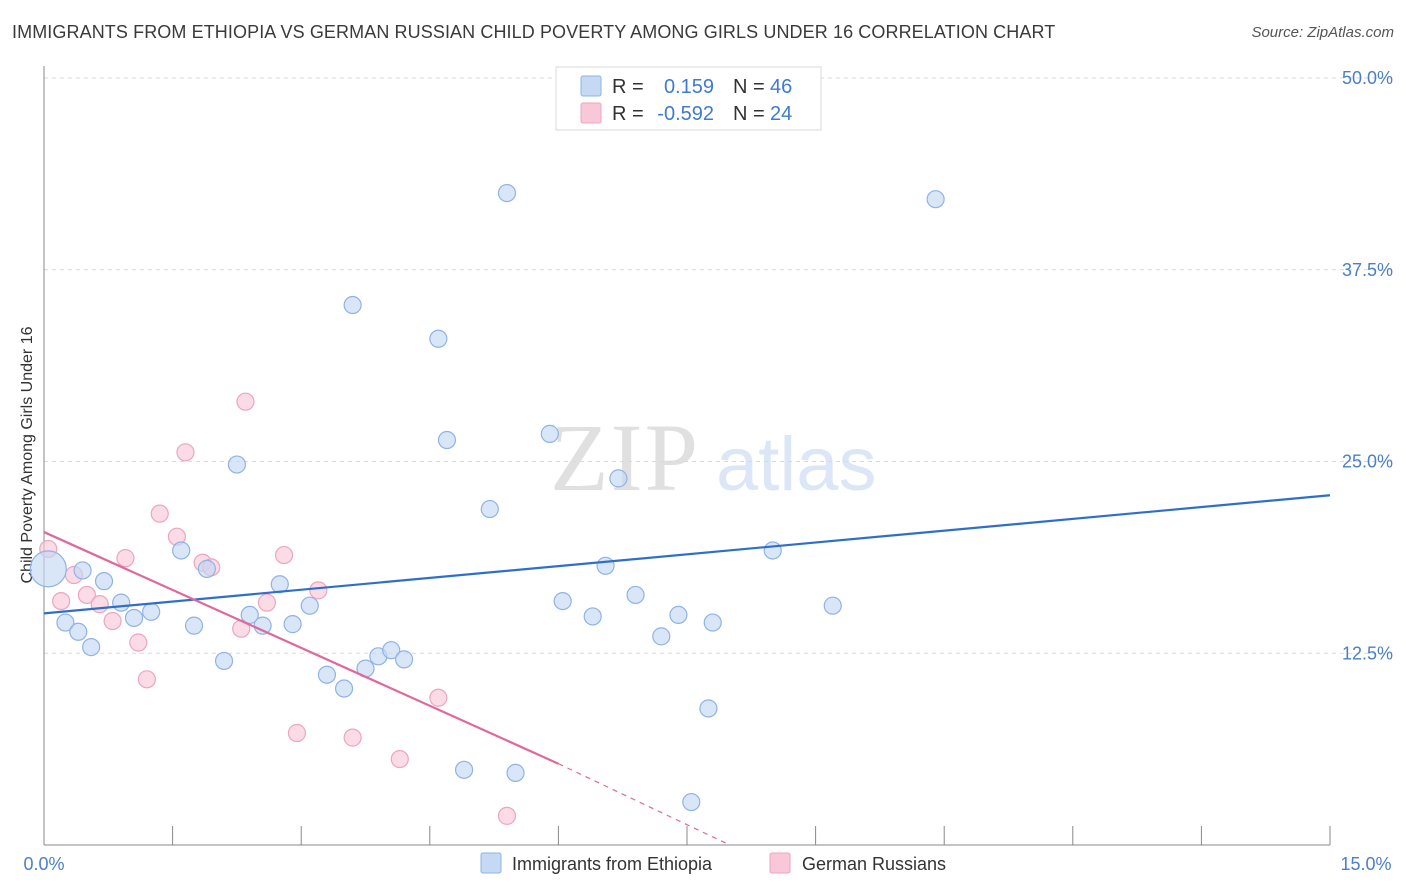 The image size is (1406, 892). What do you see at coordinates (1367, 462) in the screenshot?
I see `y-tick-label: 25.0%` at bounding box center [1367, 462].